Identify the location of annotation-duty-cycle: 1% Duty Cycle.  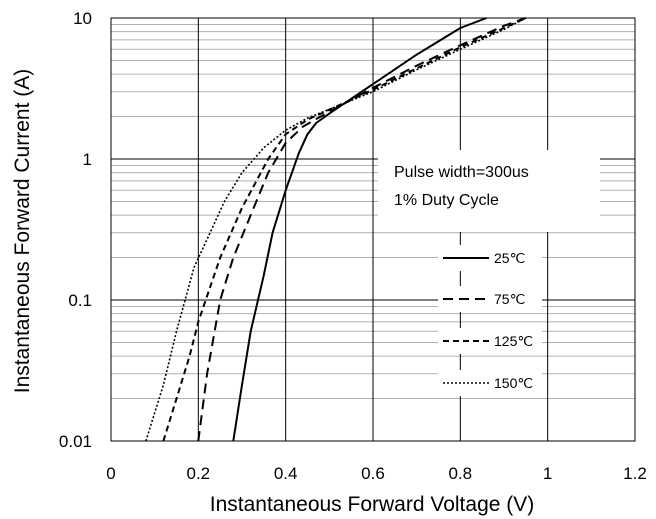
(446, 200).